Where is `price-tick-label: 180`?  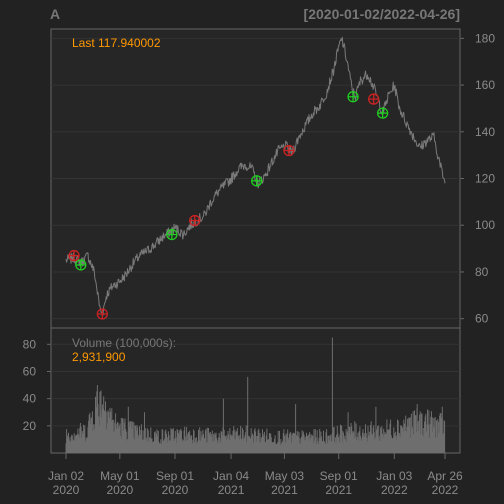
price-tick-label: 180 is located at coordinates (485, 38).